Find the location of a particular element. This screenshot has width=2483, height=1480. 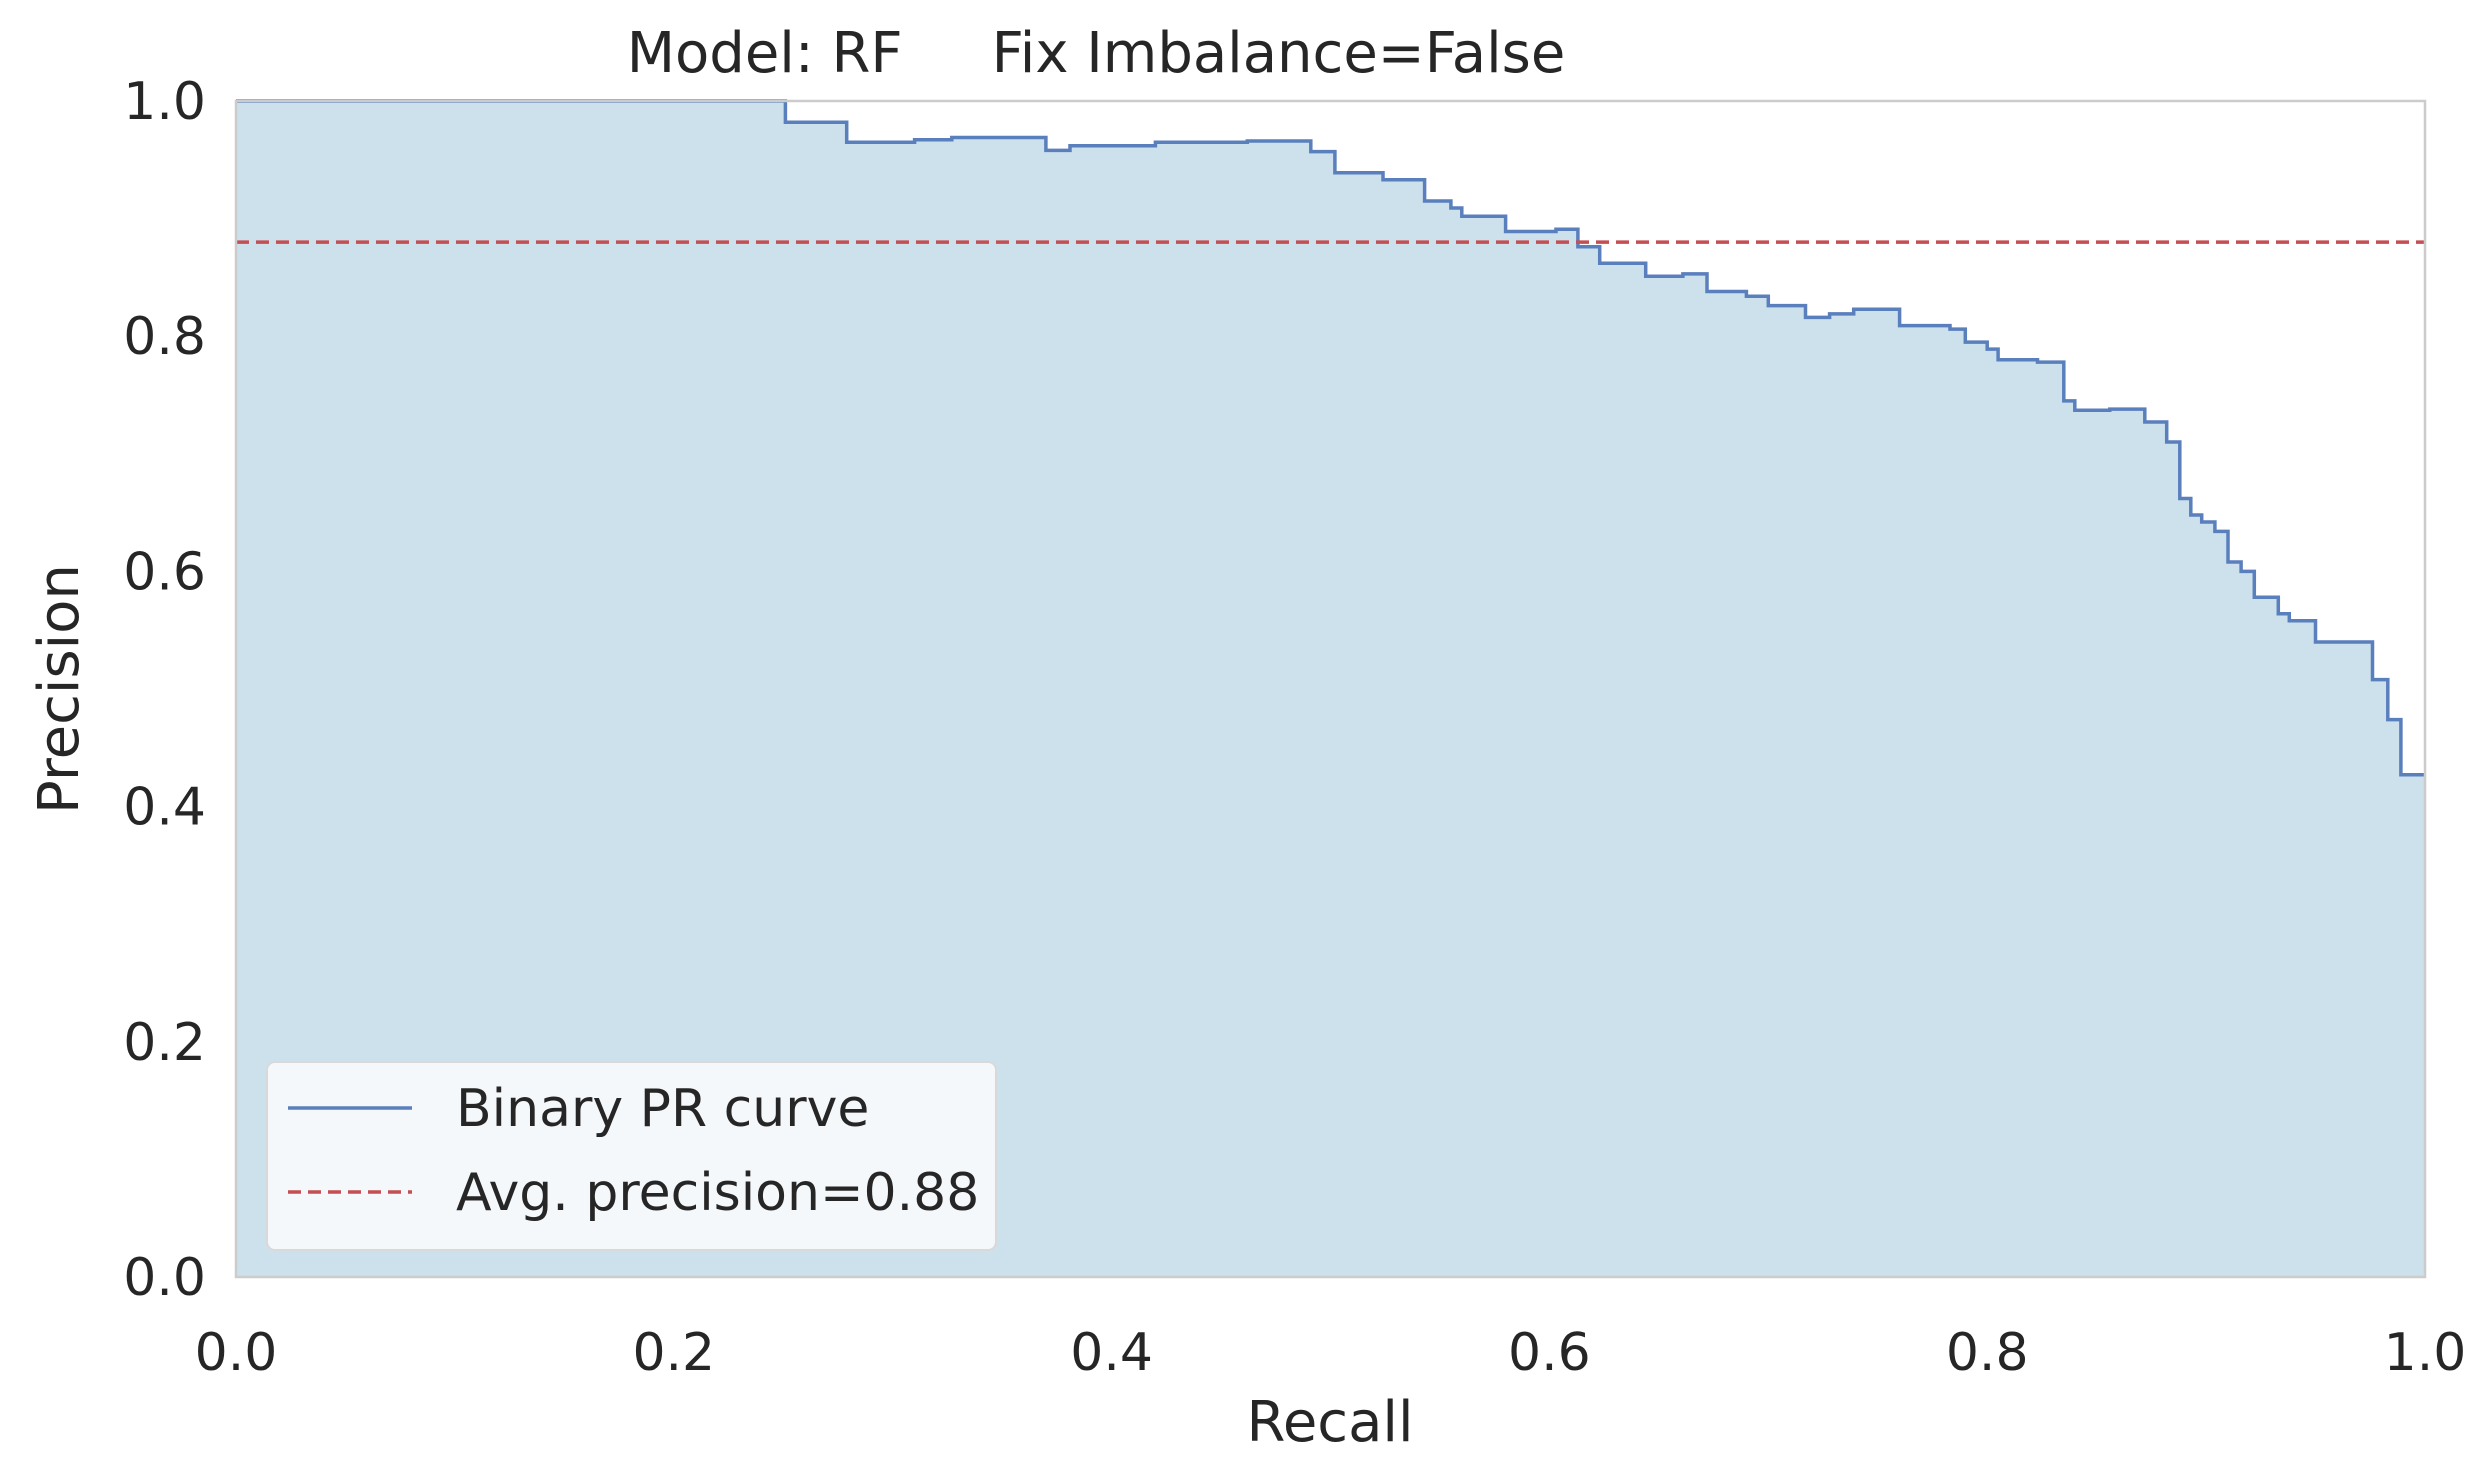

x-tick-labels: 0.0 0.2 0.4 0.6 0.8 1.0 is located at coordinates (1331, 1353).